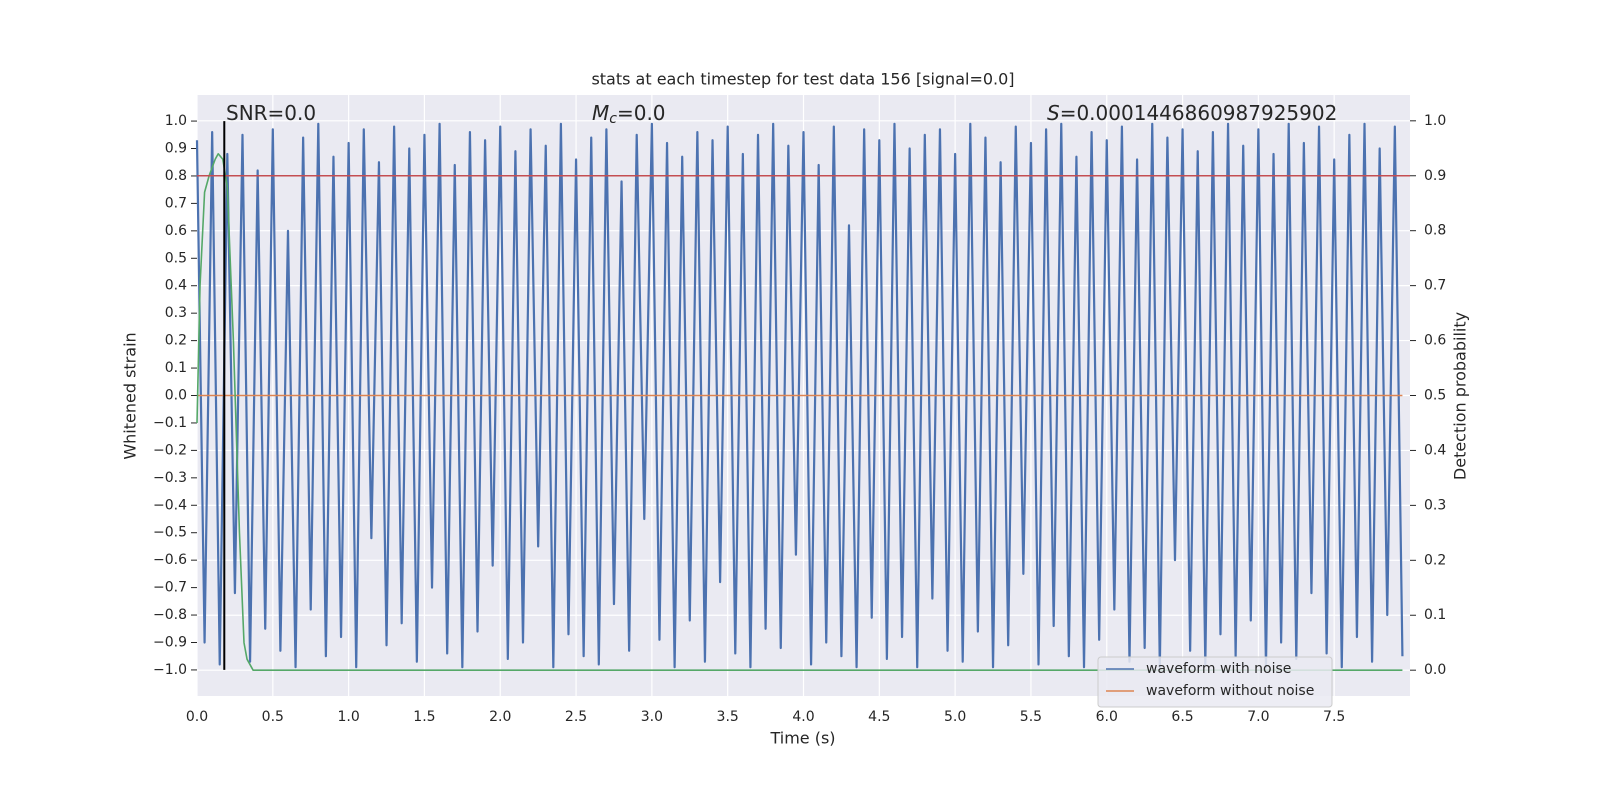  What do you see at coordinates (803, 717) in the screenshot?
I see `x-tick-label: 4.0` at bounding box center [803, 717].